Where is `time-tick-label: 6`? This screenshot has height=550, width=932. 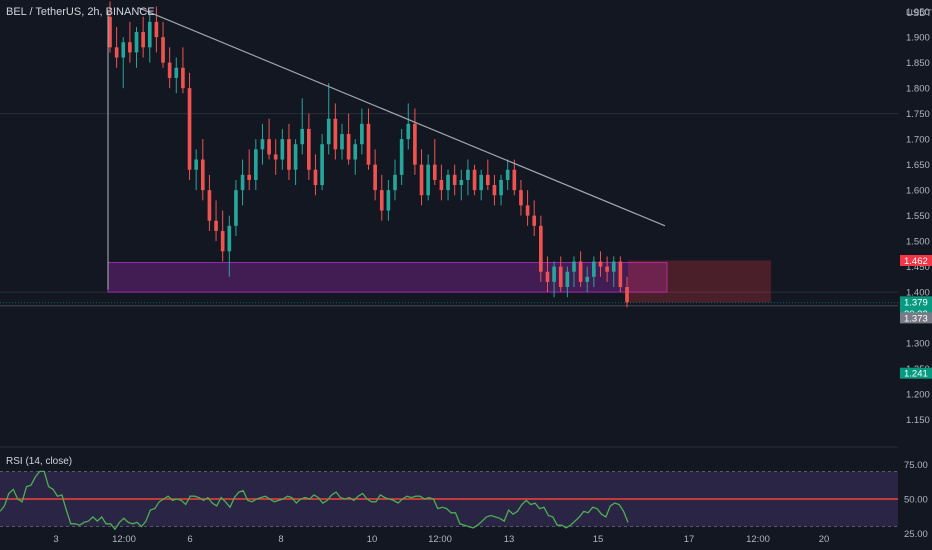
time-tick-label: 6 is located at coordinates (189, 539).